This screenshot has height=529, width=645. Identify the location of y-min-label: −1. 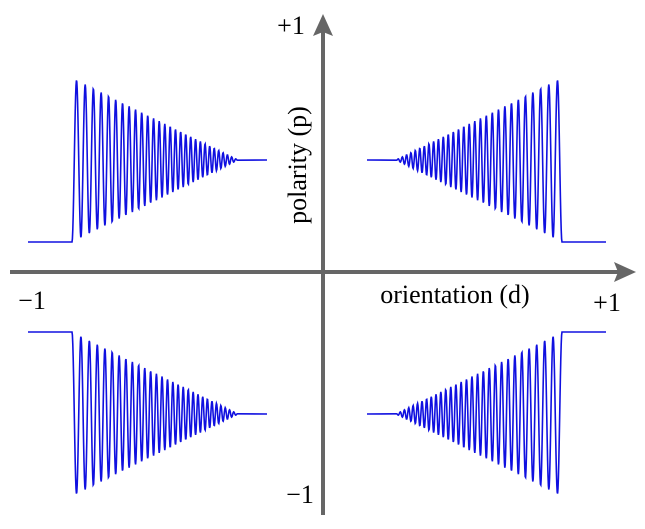
(300, 494).